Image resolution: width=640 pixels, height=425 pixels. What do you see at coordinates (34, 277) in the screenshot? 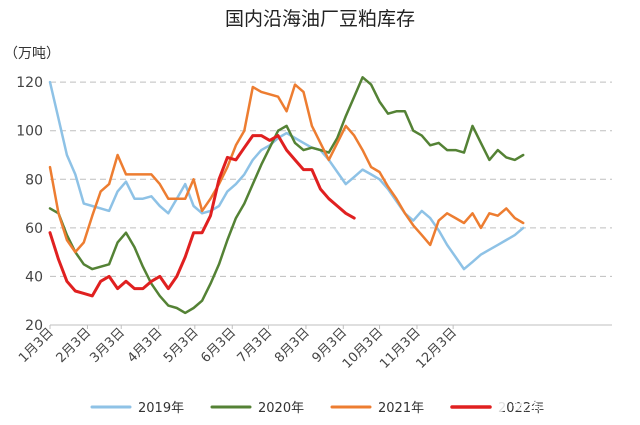
I see `y-tick-label: 40` at bounding box center [34, 277].